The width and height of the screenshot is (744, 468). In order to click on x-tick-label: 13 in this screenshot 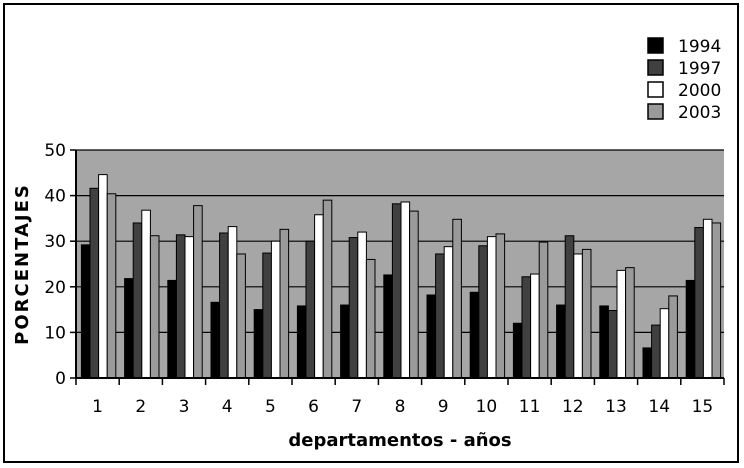, I will do `click(616, 407)`.